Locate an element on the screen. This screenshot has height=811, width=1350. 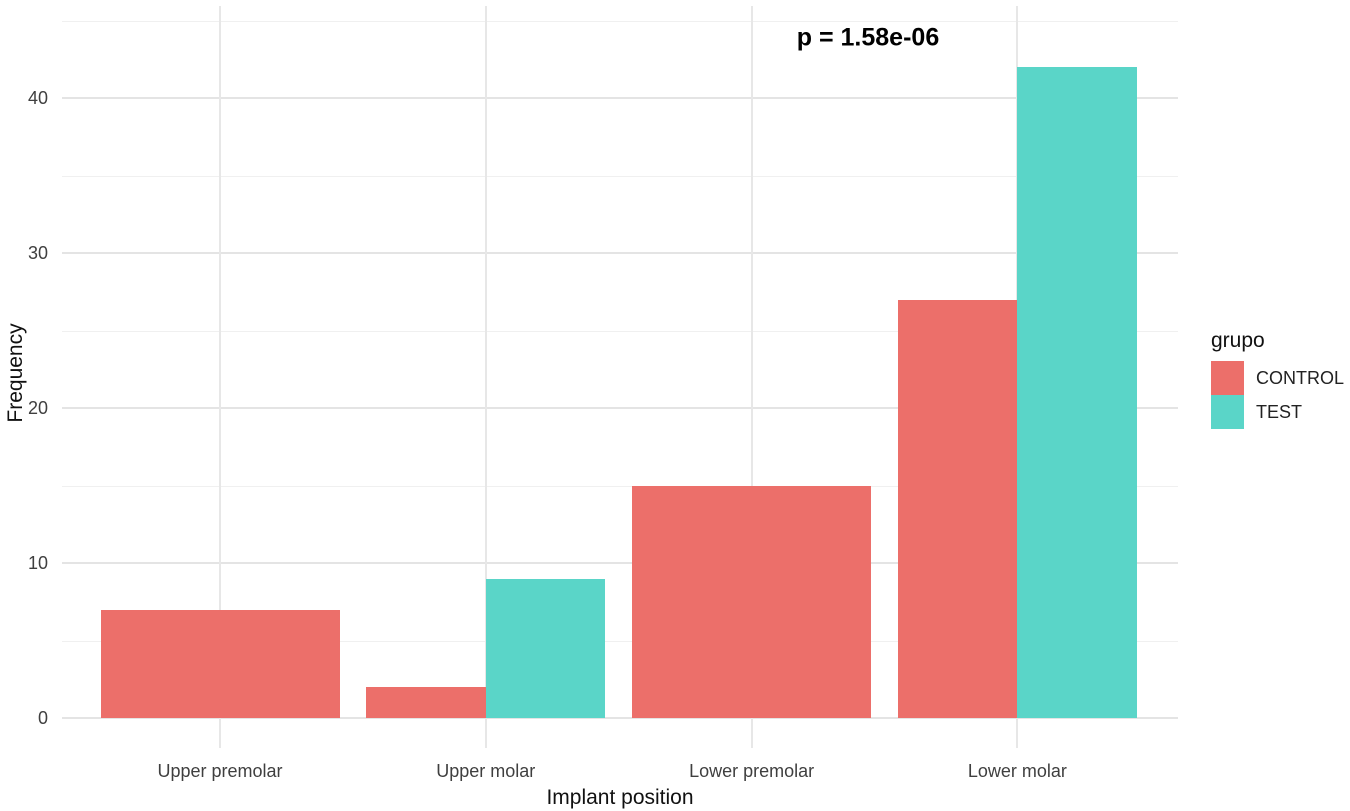
x-tick-label-upper-premolar: Upper premolar is located at coordinates (220, 771).